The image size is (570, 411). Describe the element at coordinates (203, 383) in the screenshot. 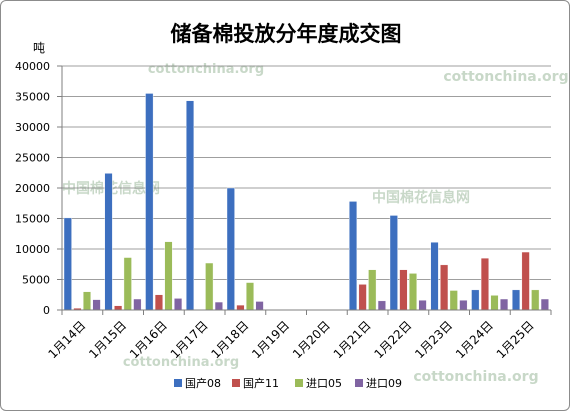

I see `legend-label: 国产08` at that location.